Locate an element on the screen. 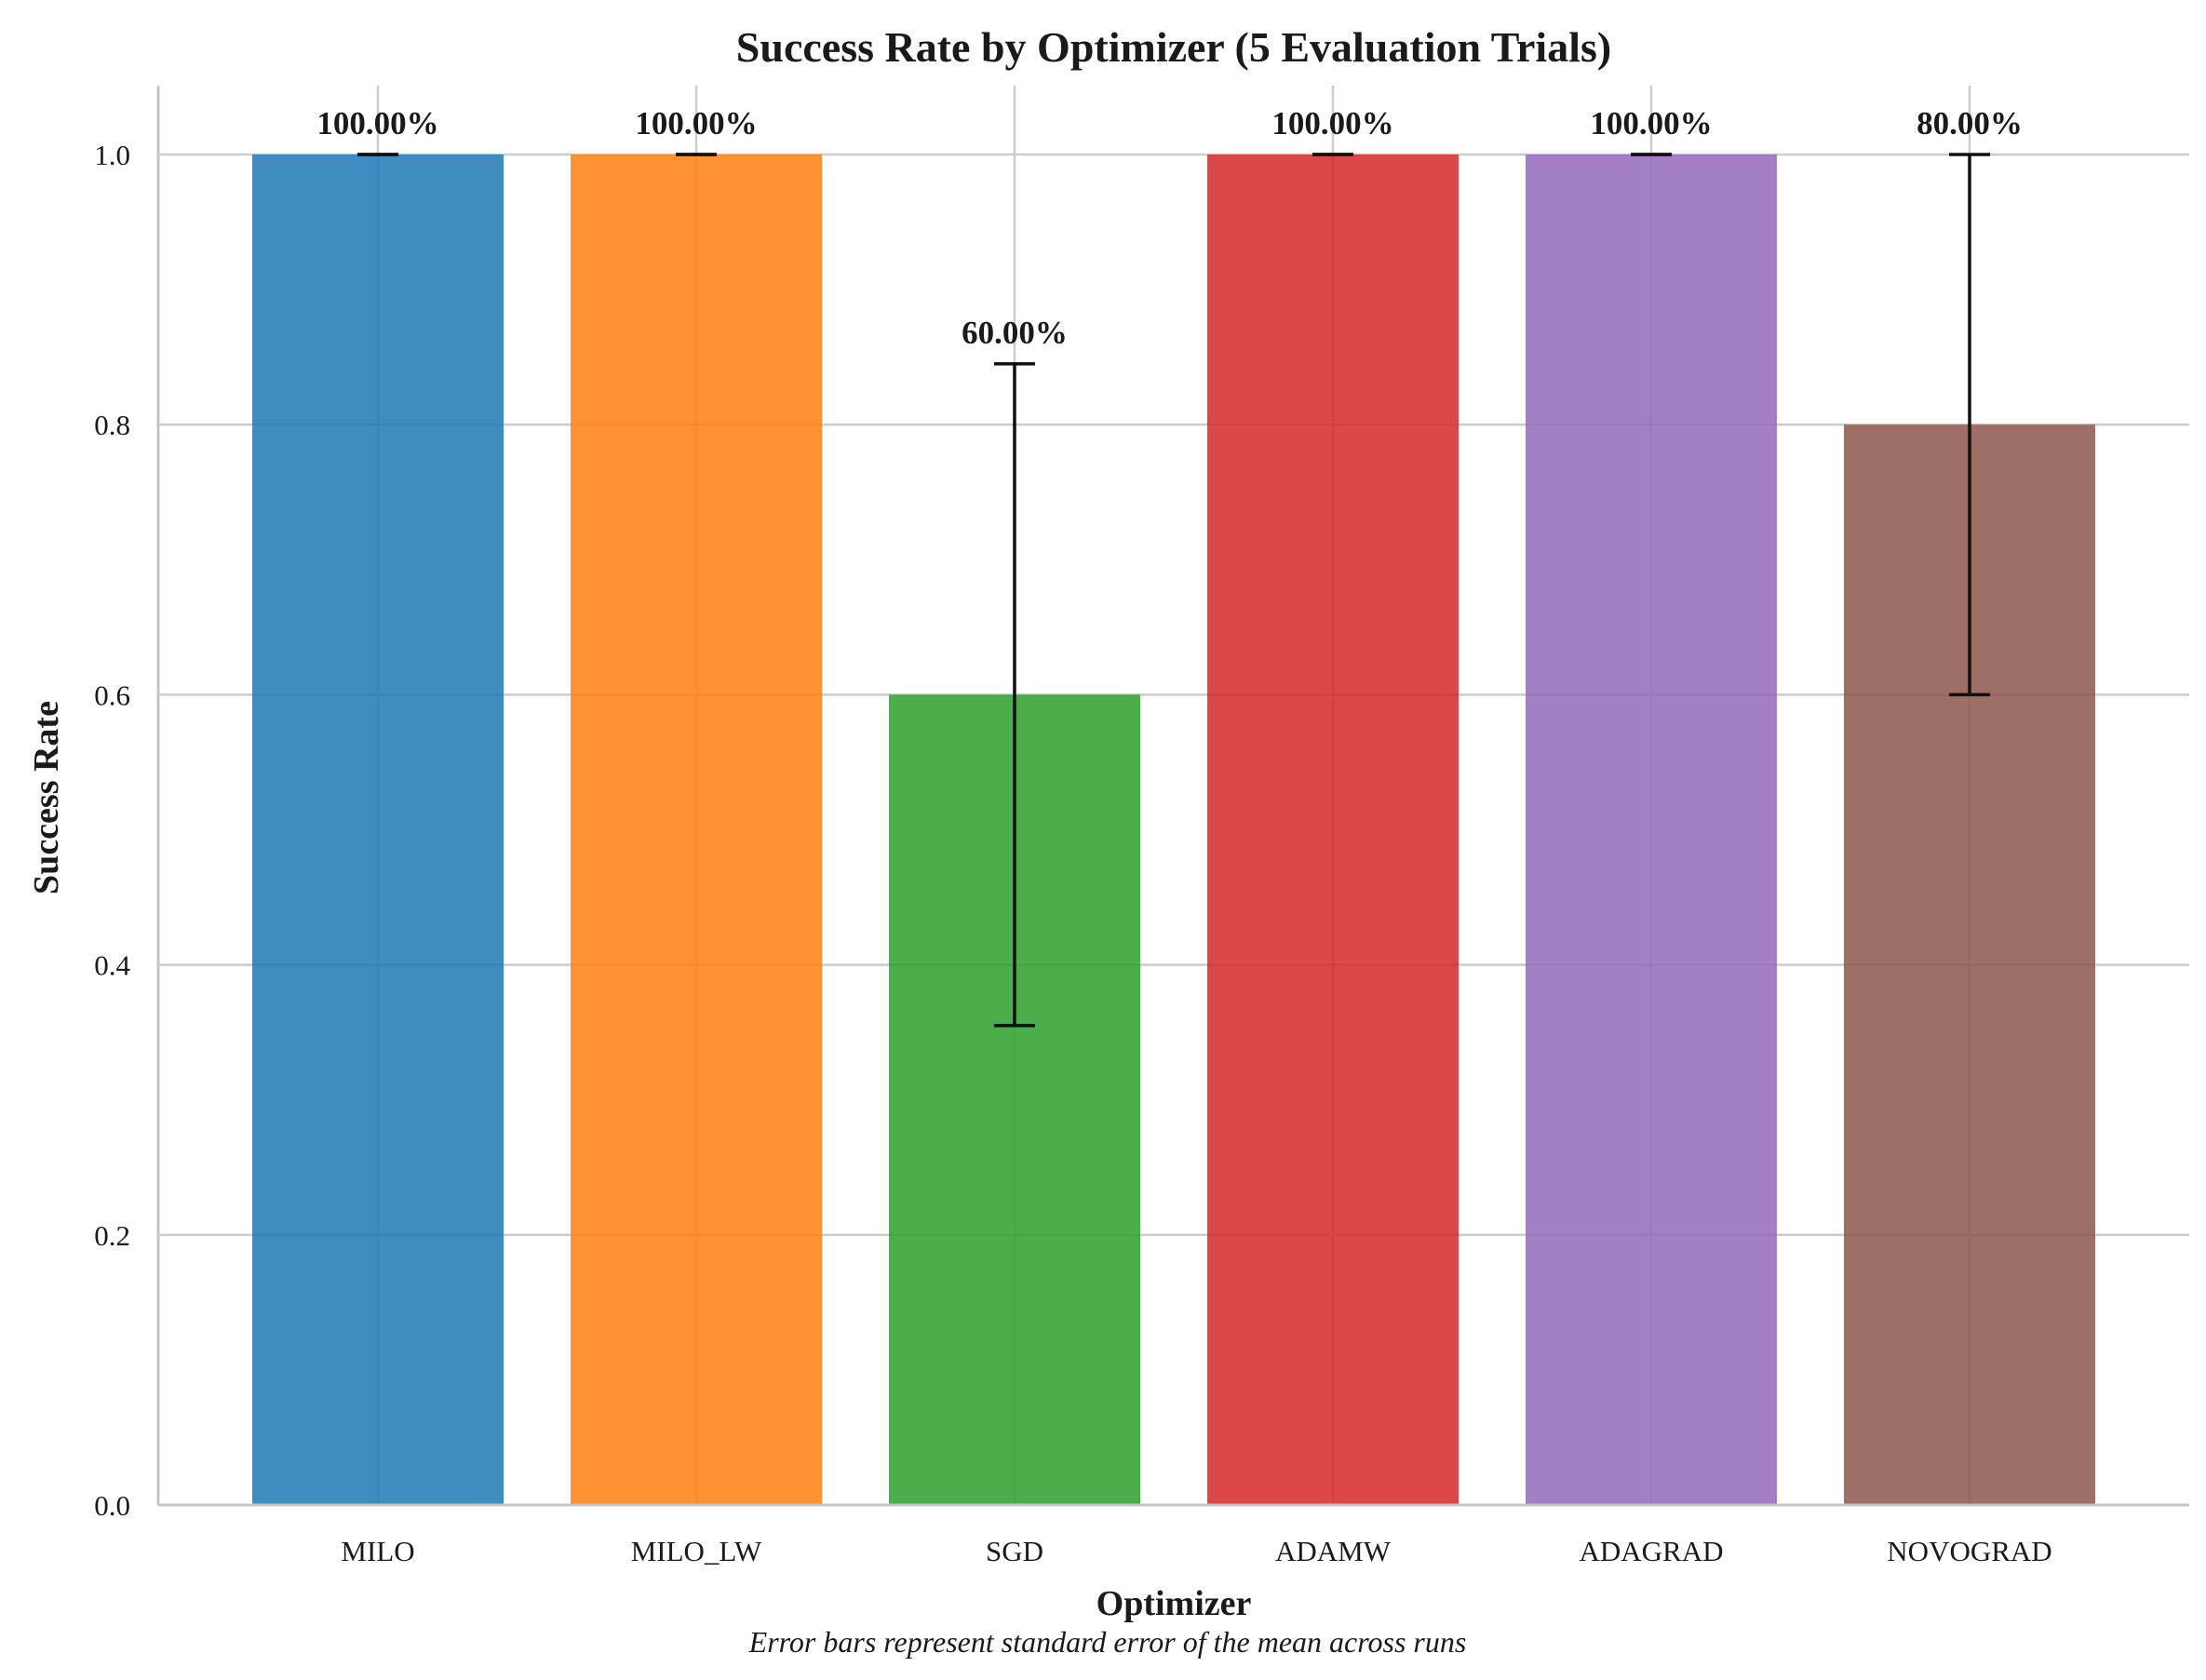 Image resolution: width=2206 pixels, height=1680 pixels. value-label: 80.00% is located at coordinates (1970, 123).